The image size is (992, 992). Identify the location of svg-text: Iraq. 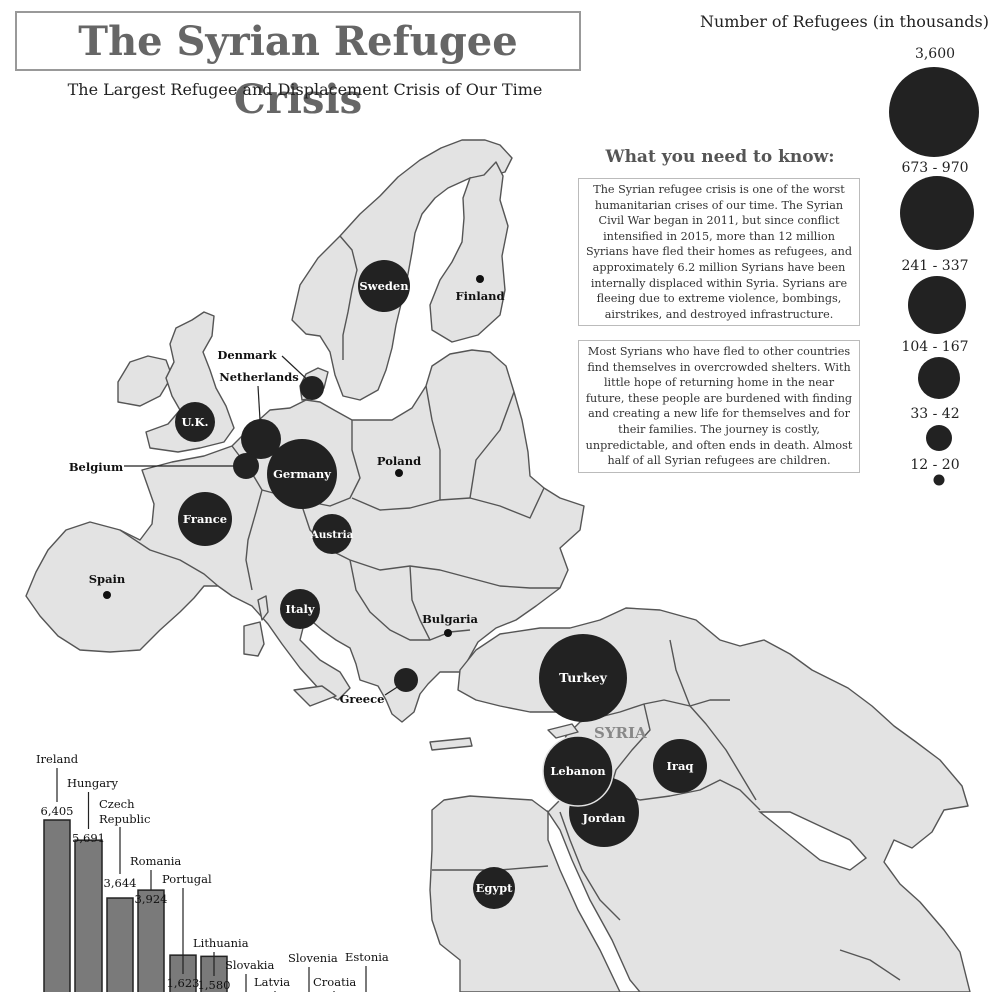
(680, 766).